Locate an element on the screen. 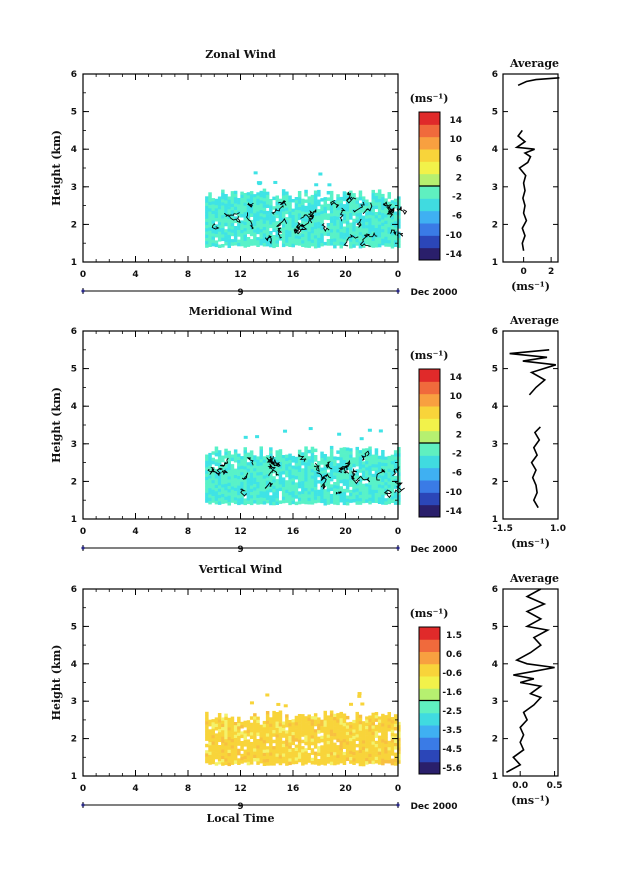  colorbar-segment is located at coordinates (429, 756).